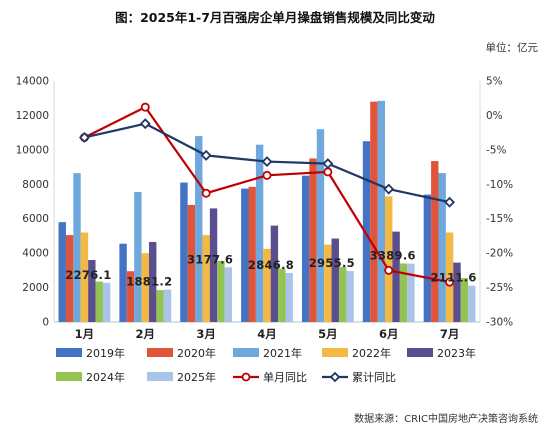 The height and width of the screenshot is (433, 550). What do you see at coordinates (499, 254) in the screenshot?
I see `y-right-tick-label: -20%` at bounding box center [499, 254].